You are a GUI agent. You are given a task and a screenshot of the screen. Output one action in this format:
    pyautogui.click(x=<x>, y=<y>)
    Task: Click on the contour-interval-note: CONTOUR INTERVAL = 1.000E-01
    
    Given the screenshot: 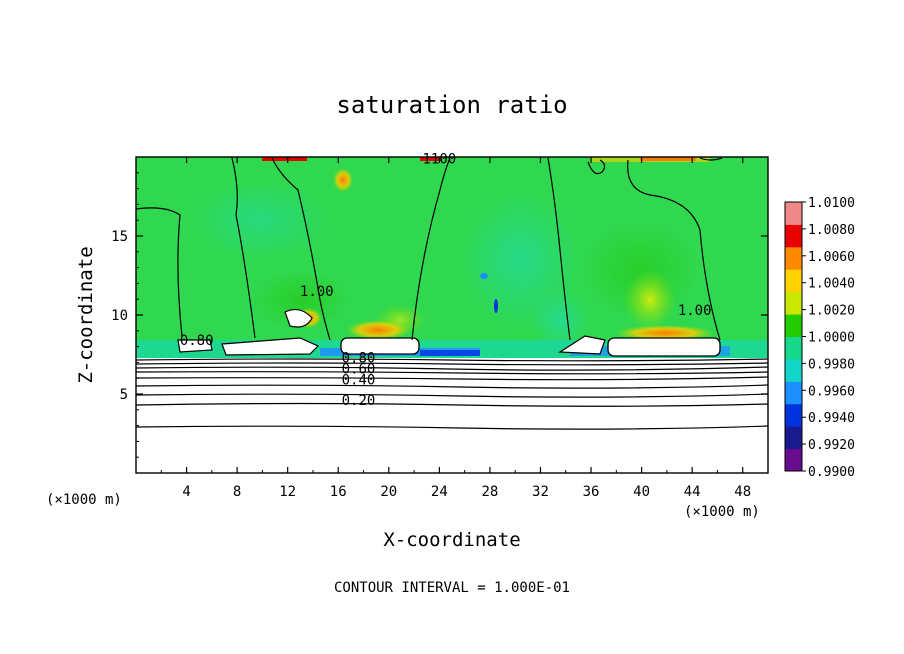 What is the action you would take?
    pyautogui.click(x=452, y=588)
    